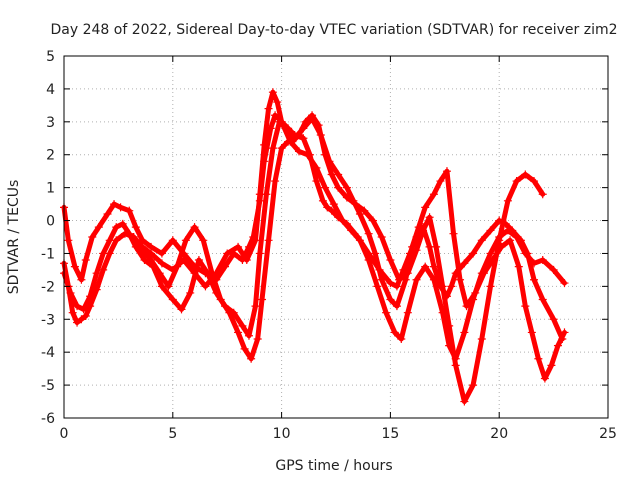  I want to click on y-tick-label: 5, so click(50, 57).